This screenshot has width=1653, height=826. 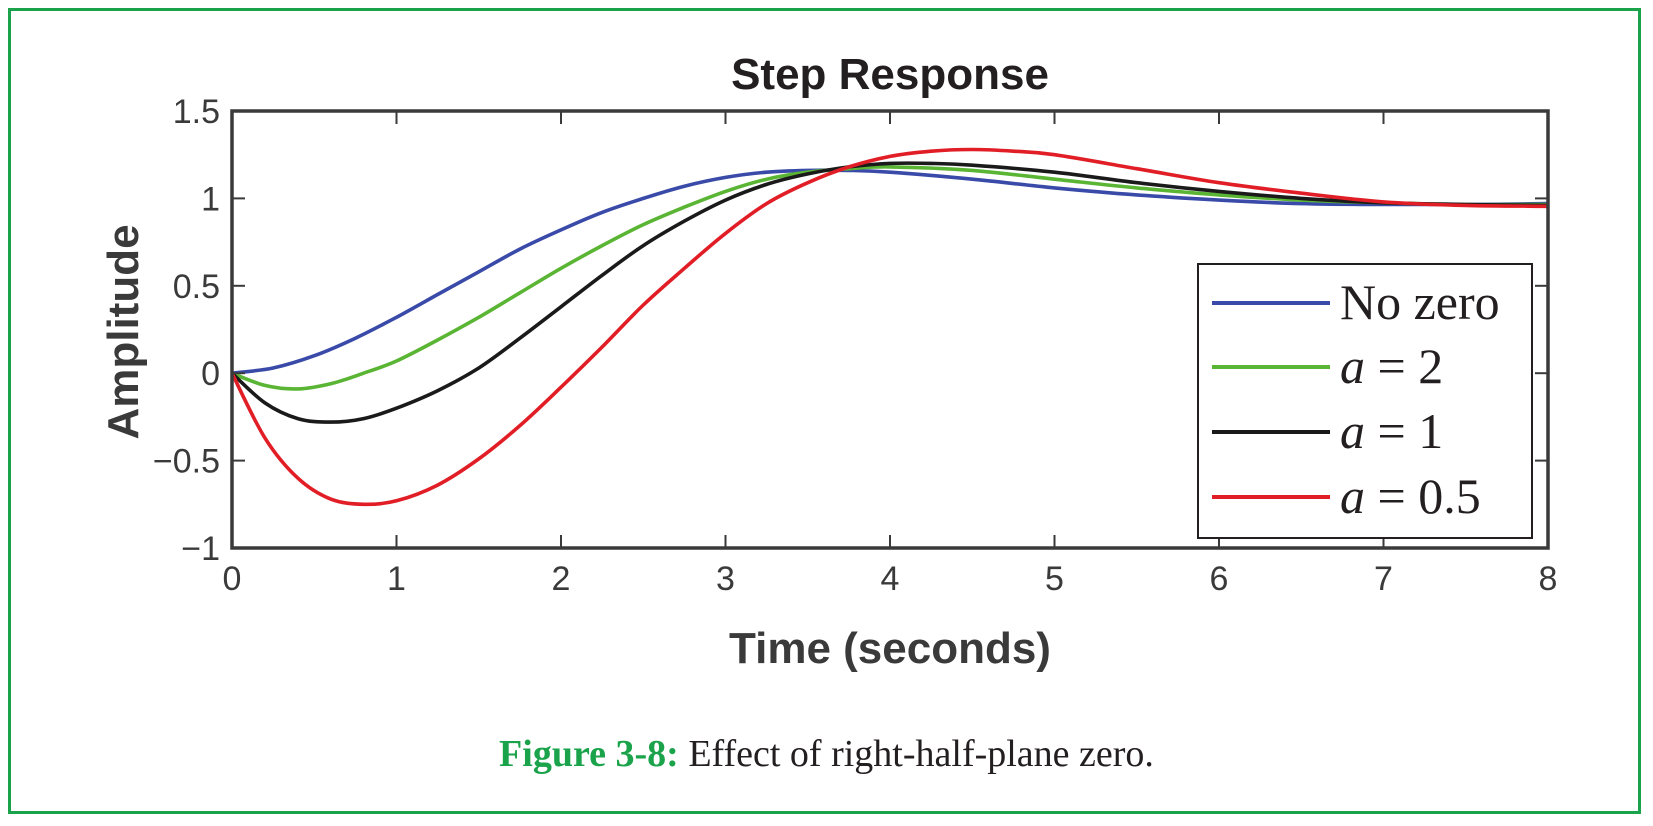 I want to click on x-tick-label: 6, so click(x=1219, y=579).